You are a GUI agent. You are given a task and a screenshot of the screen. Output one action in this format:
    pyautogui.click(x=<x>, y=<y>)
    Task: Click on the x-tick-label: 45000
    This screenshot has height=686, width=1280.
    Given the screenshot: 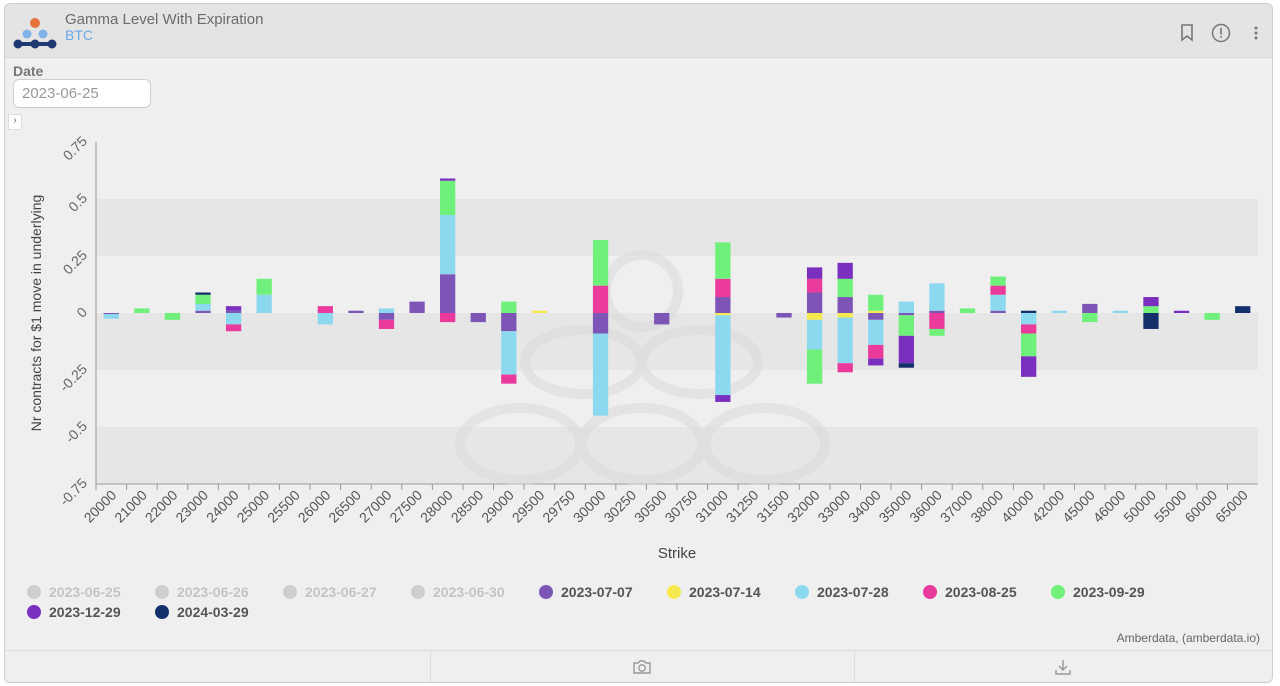 What is the action you would take?
    pyautogui.click(x=1078, y=506)
    